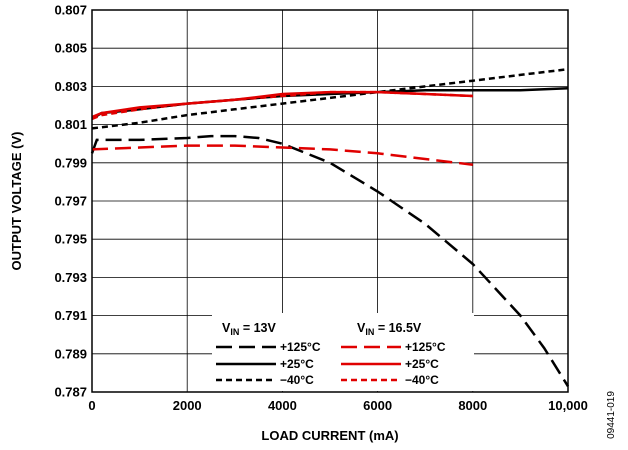  I want to click on legend-box, so click(343, 352).